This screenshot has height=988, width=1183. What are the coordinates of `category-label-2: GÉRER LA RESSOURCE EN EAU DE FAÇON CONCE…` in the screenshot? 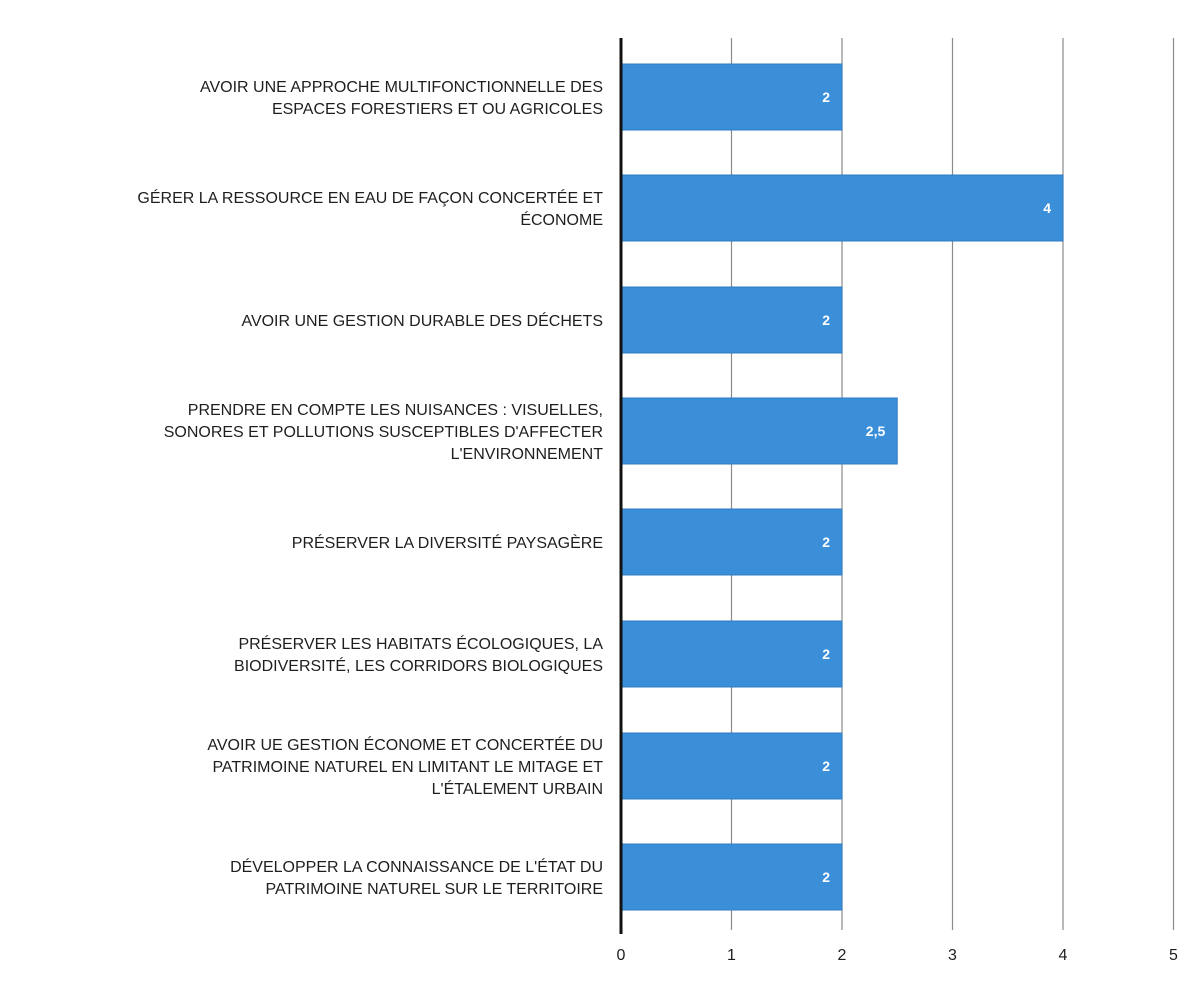 It's located at (370, 208).